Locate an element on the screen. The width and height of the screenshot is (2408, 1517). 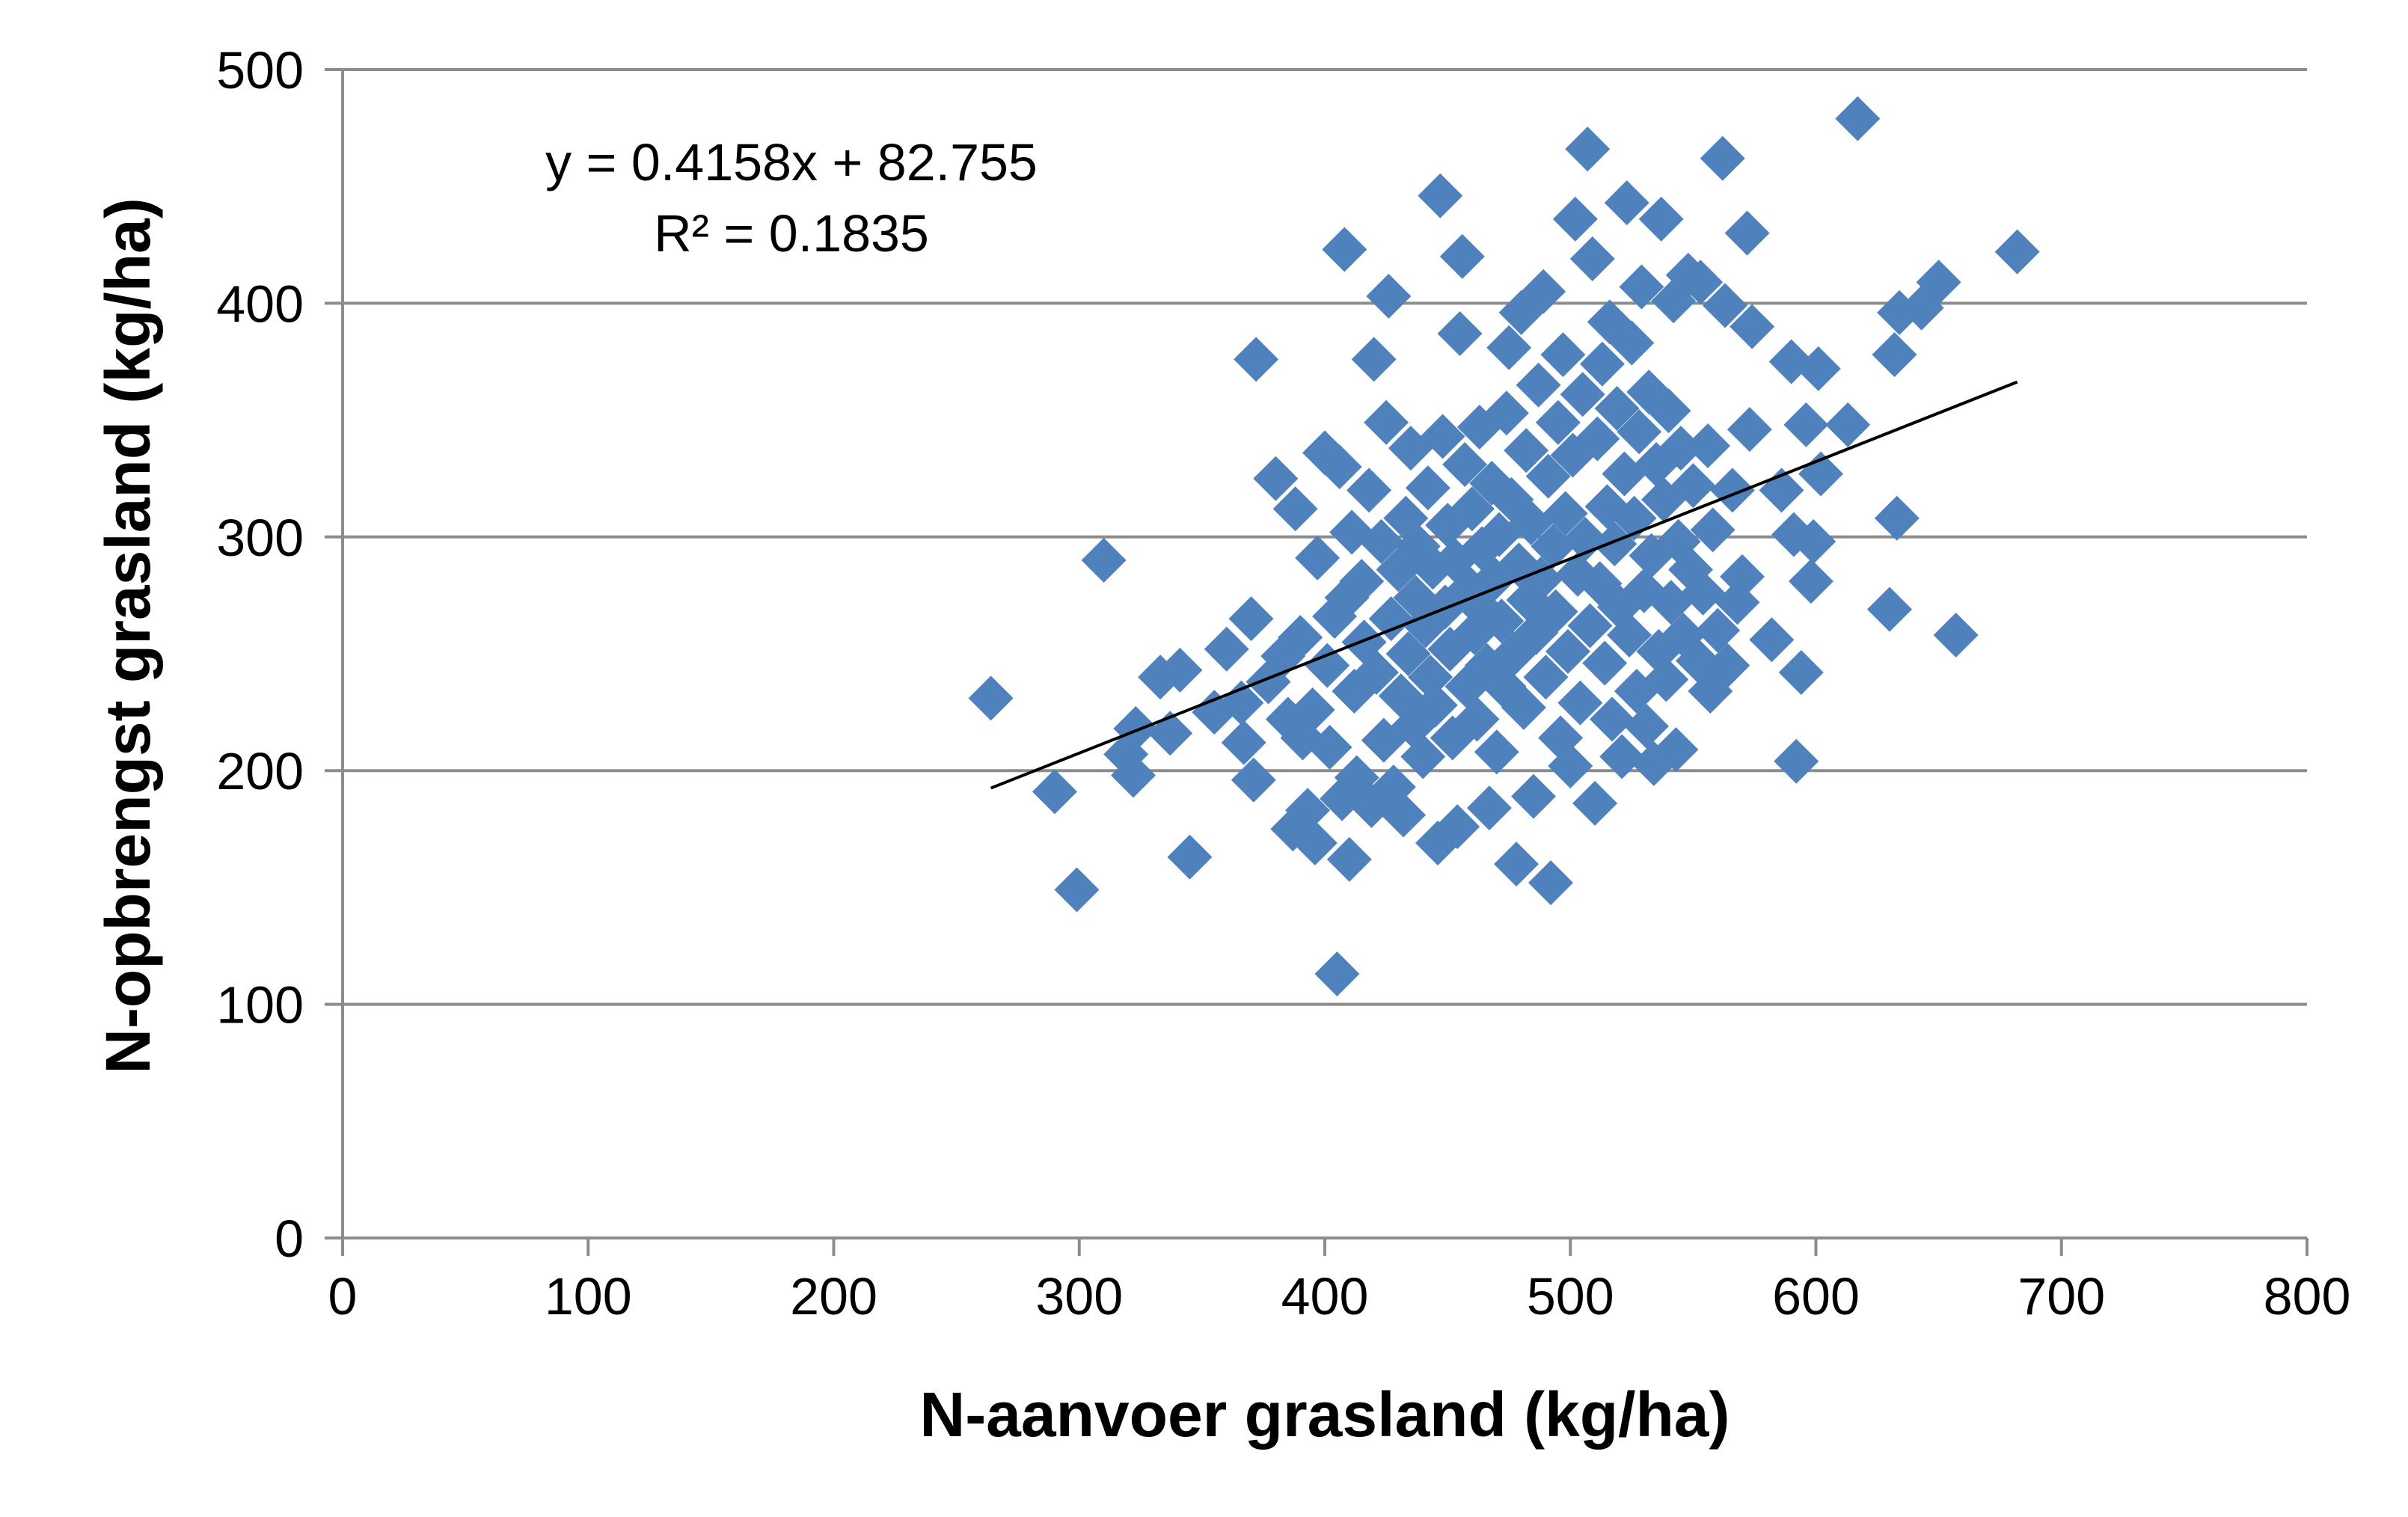
x-tick-label: 100 is located at coordinates (589, 1296).